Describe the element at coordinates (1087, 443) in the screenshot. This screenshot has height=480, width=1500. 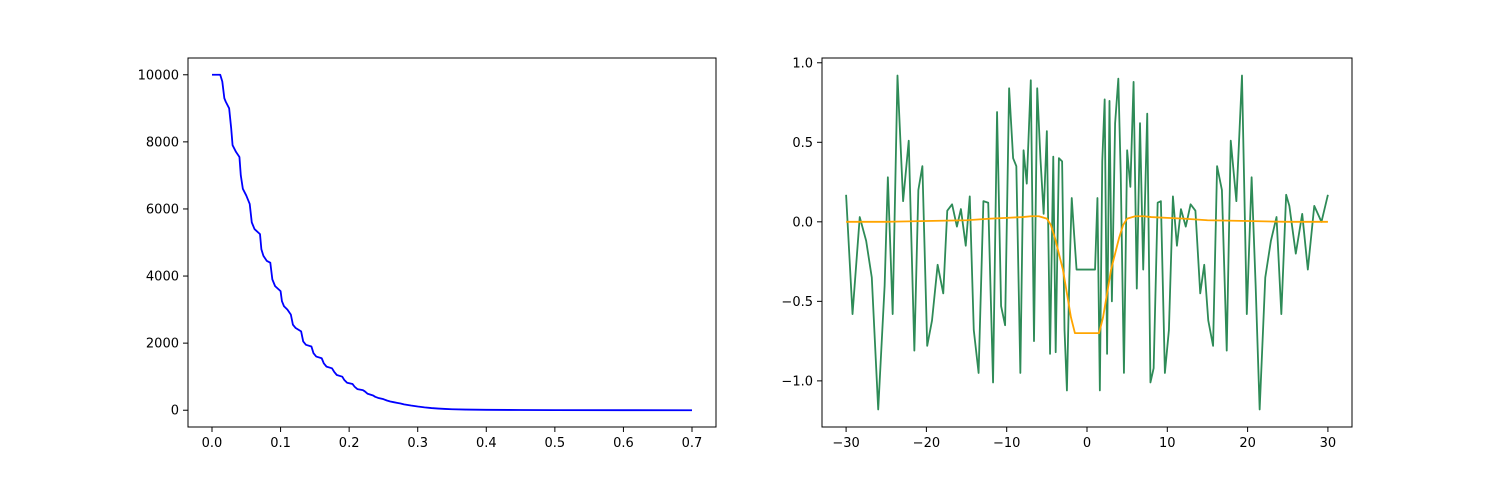
I see `x-tick-label: 0` at that location.